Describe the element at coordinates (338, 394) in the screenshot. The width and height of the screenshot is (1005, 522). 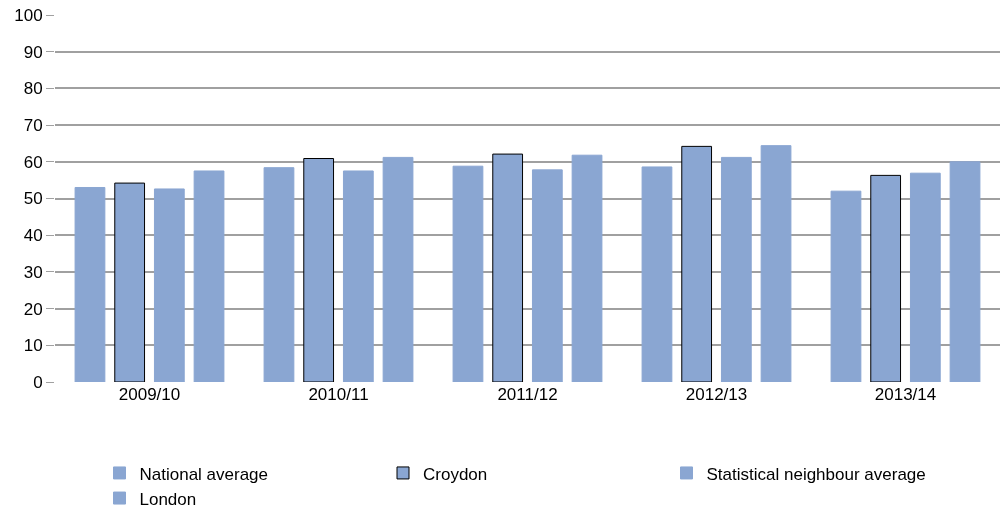
I see `x-tick-label: 2010/11` at that location.